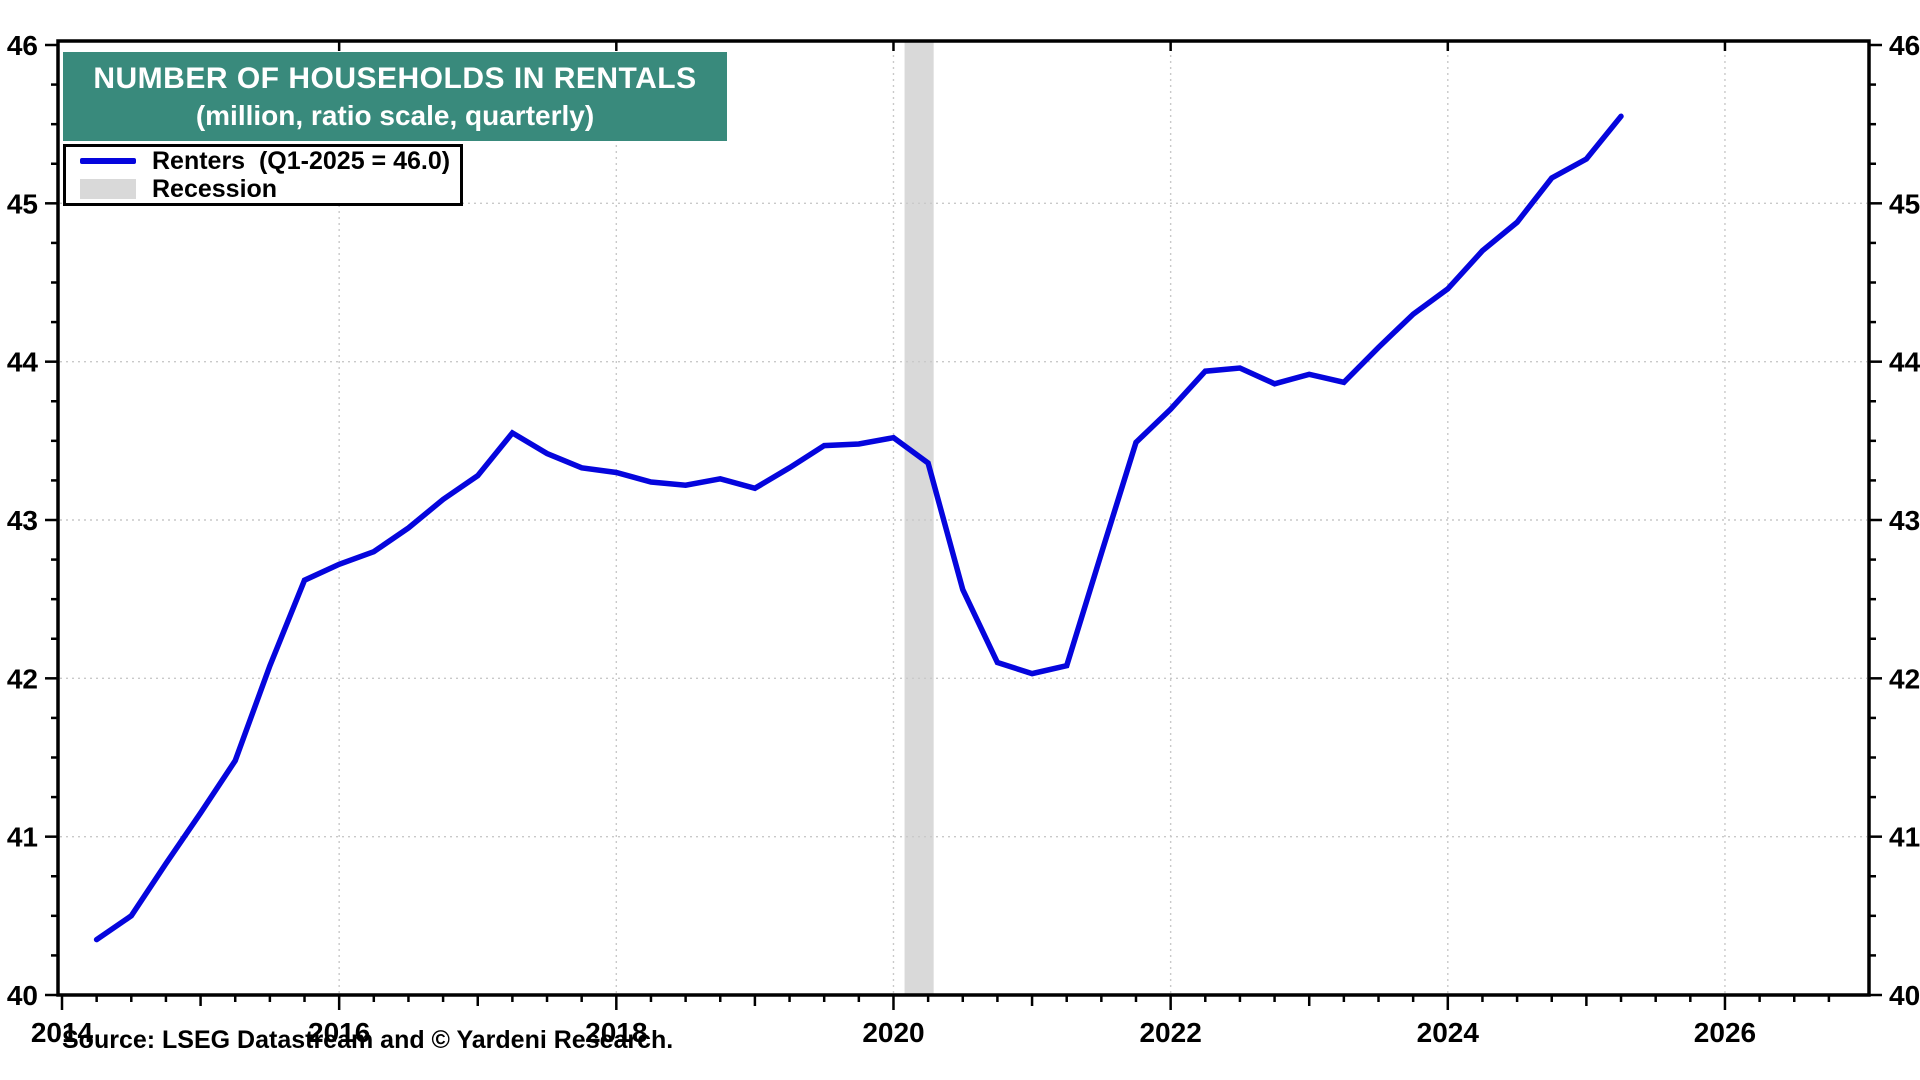 This screenshot has width=1920, height=1080. Describe the element at coordinates (108, 189) in the screenshot. I see `recession-band-swatch` at that location.